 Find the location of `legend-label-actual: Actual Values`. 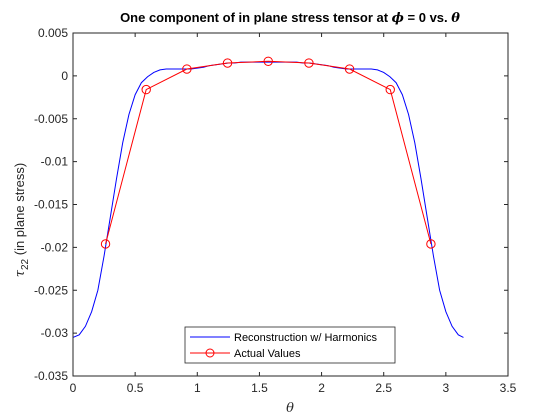

legend-label-actual: Actual Values is located at coordinates (267, 354).